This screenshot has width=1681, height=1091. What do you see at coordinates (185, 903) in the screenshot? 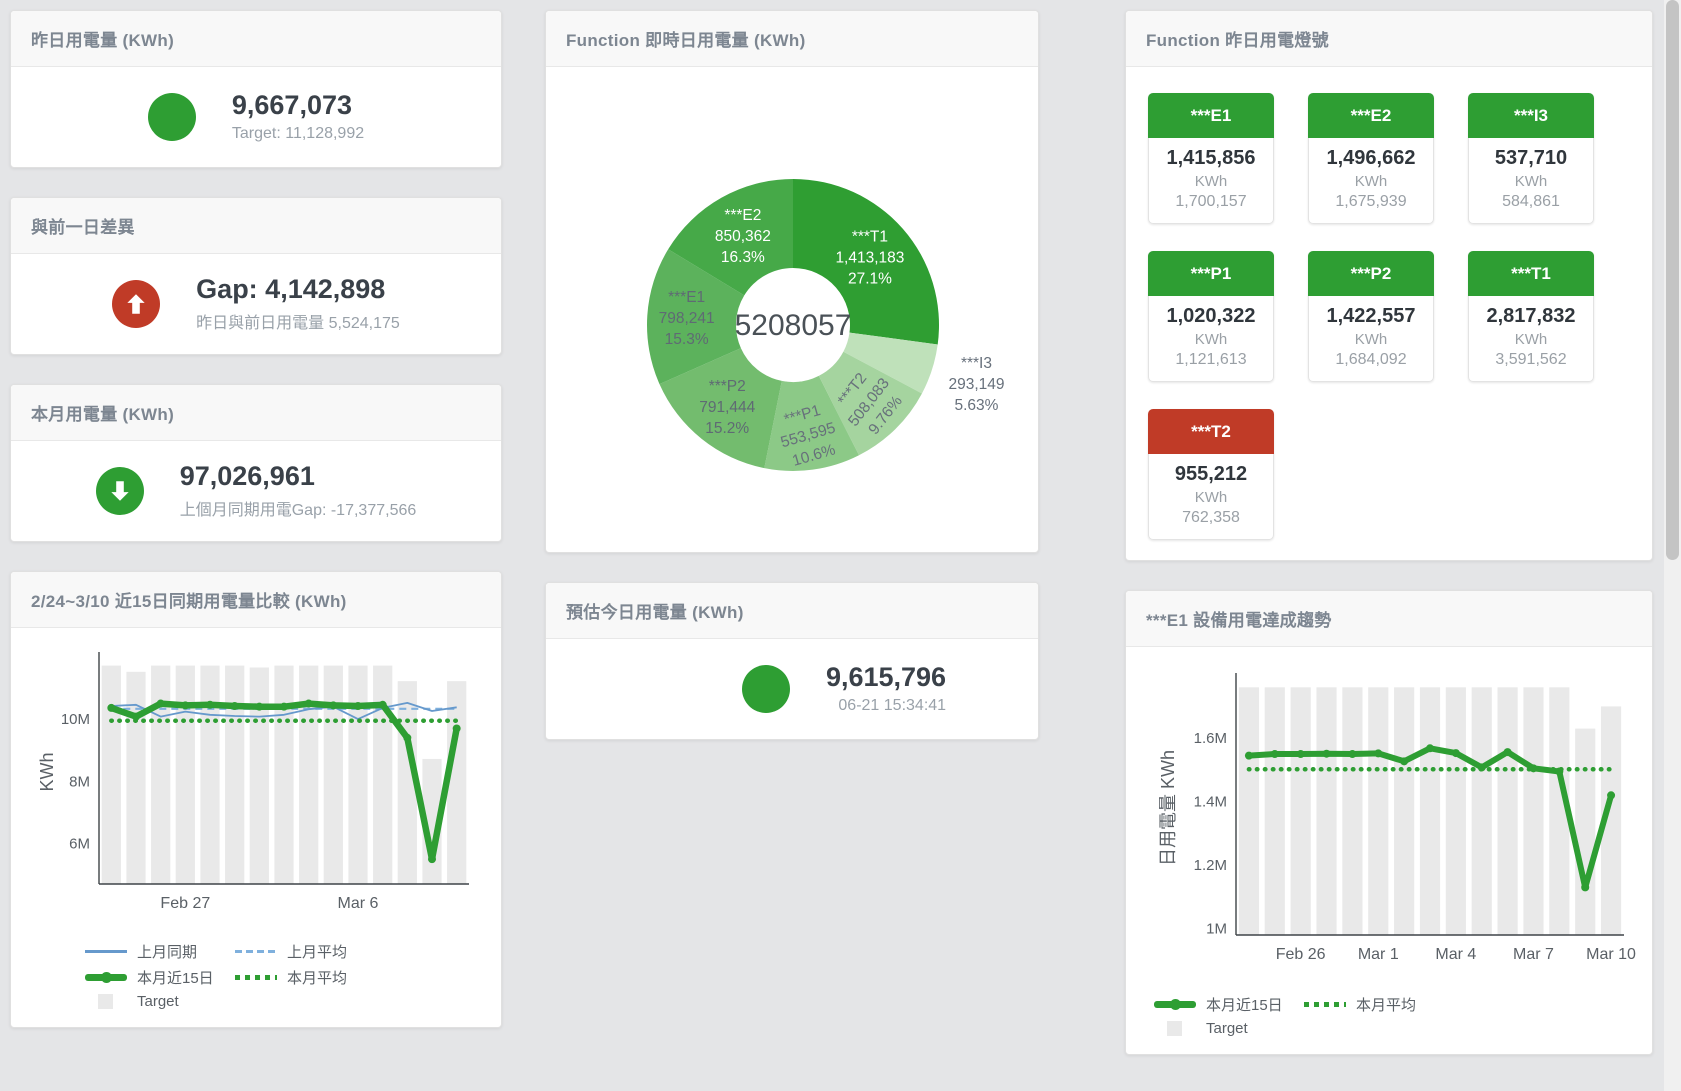
I see `svg-text: Feb 27` at bounding box center [185, 903].